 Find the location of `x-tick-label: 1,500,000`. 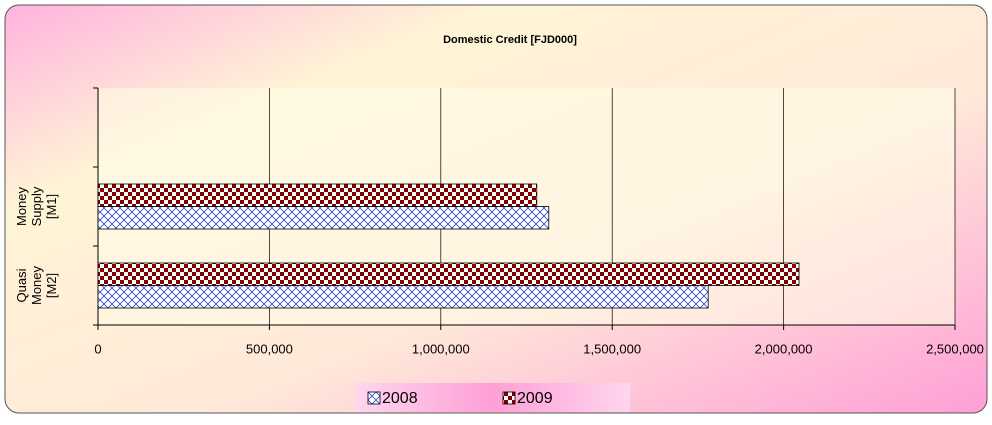

x-tick-label: 1,500,000 is located at coordinates (612, 348).